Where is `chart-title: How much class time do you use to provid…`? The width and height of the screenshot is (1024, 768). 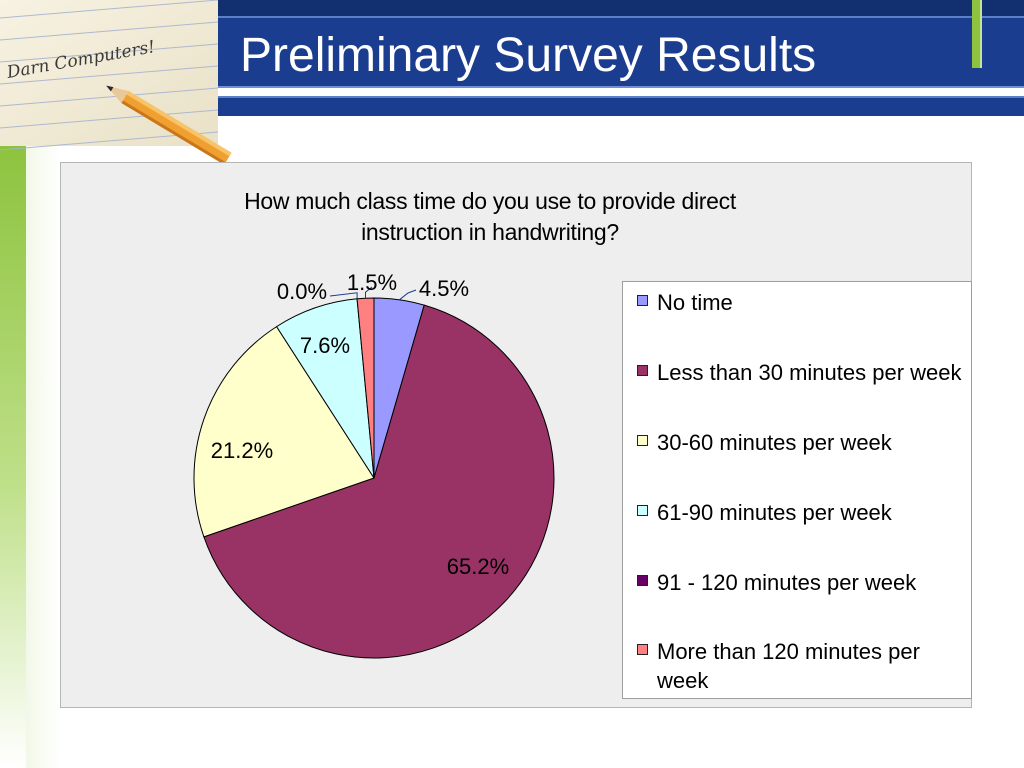
chart-title: How much class time do you use to provid… is located at coordinates (490, 217).